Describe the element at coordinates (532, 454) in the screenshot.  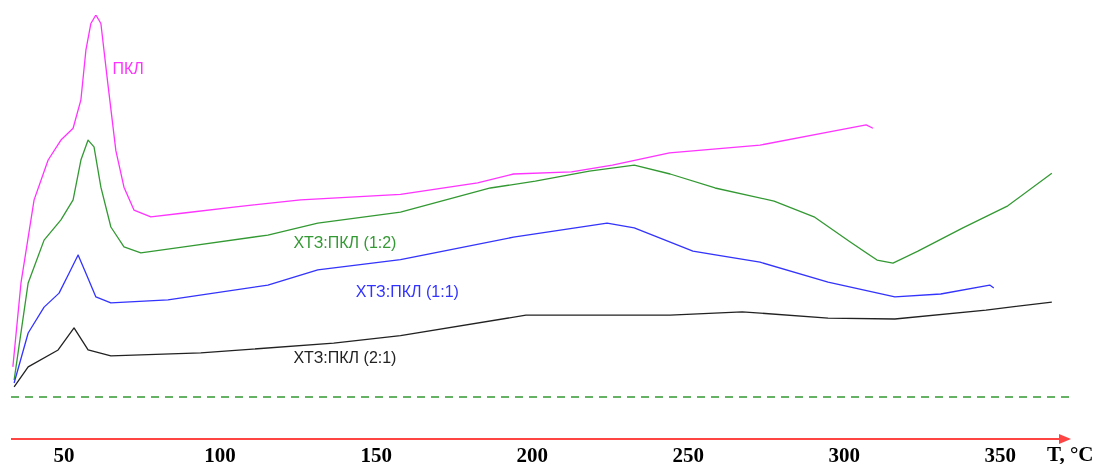
I see `x-tick-label: 200` at that location.